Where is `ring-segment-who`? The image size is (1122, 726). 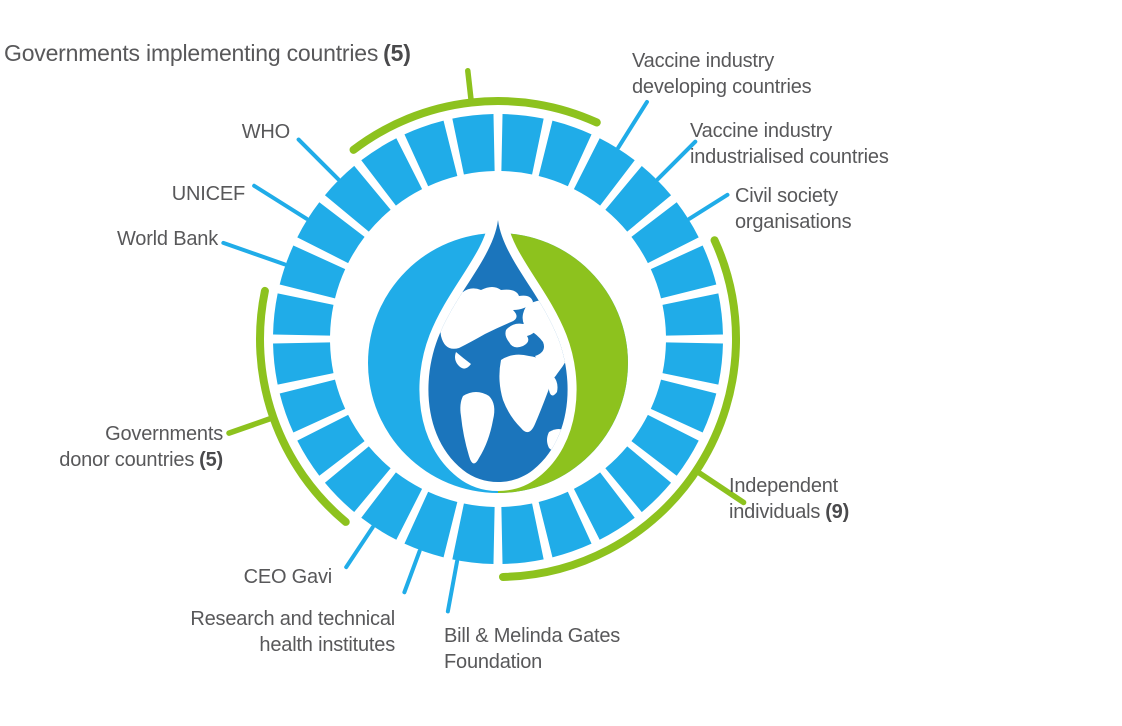 ring-segment-who is located at coordinates (358, 199).